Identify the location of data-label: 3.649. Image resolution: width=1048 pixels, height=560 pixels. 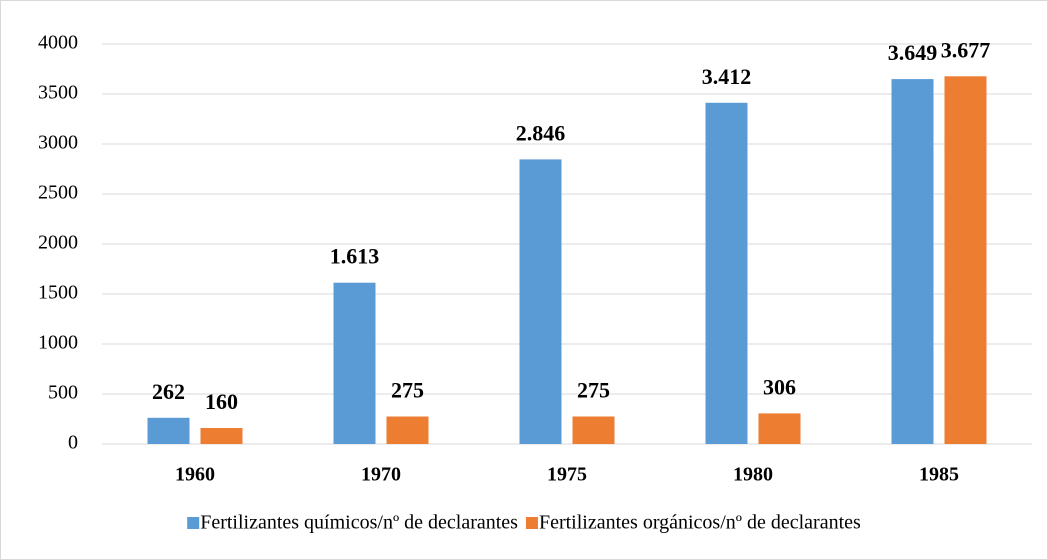
(913, 52).